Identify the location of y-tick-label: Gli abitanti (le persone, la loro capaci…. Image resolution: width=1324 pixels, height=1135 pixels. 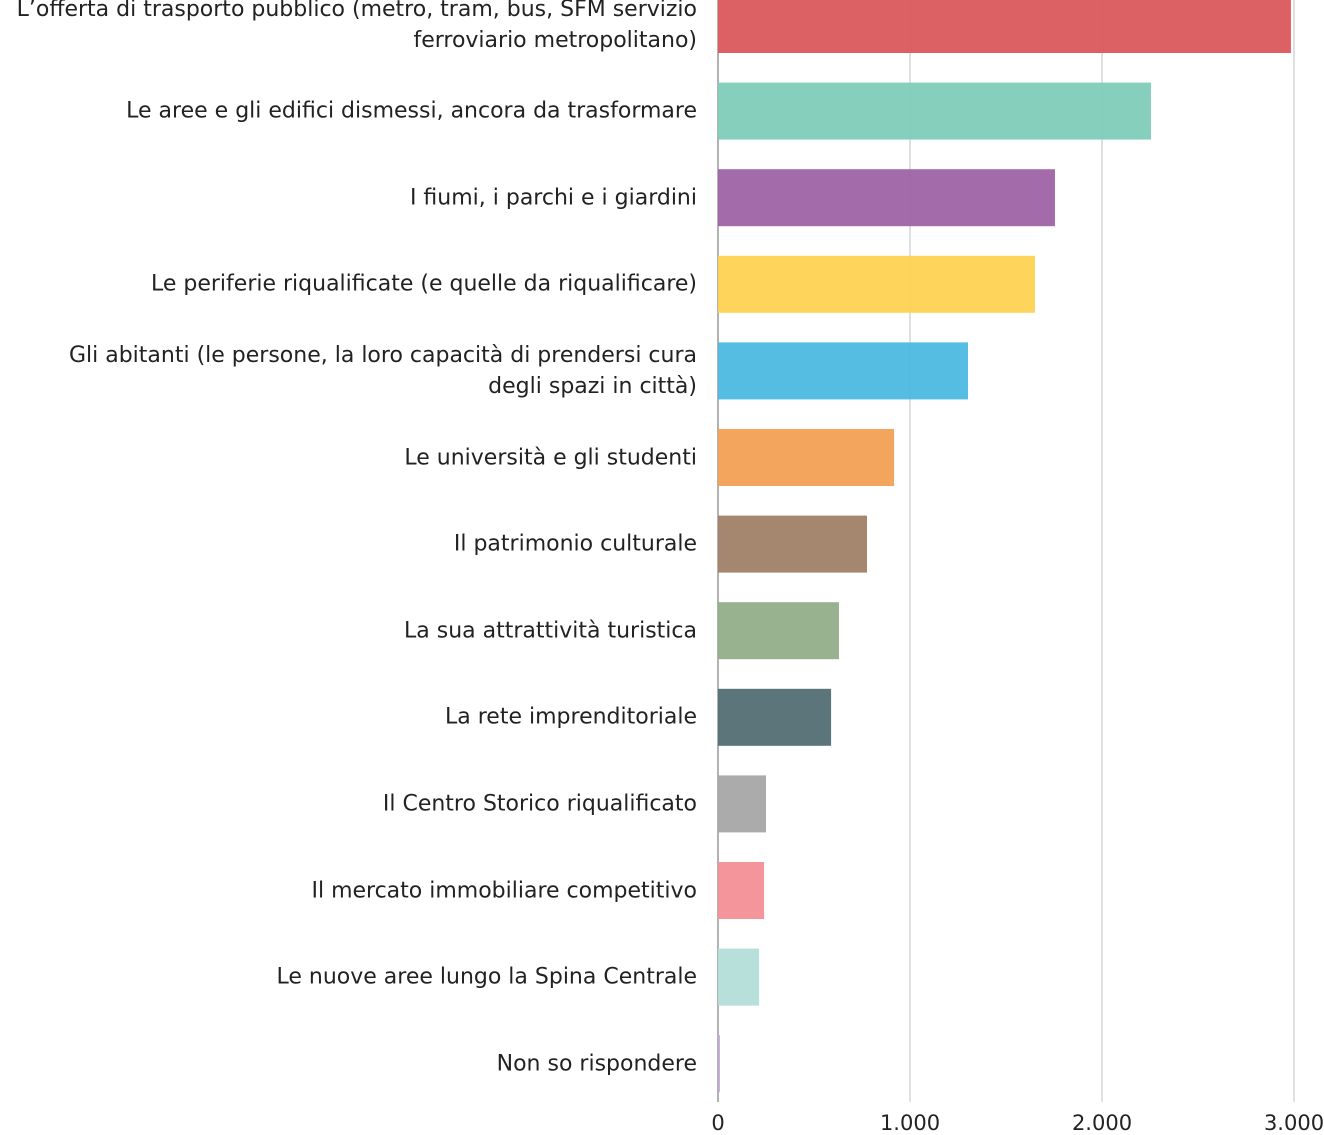
(382, 370).